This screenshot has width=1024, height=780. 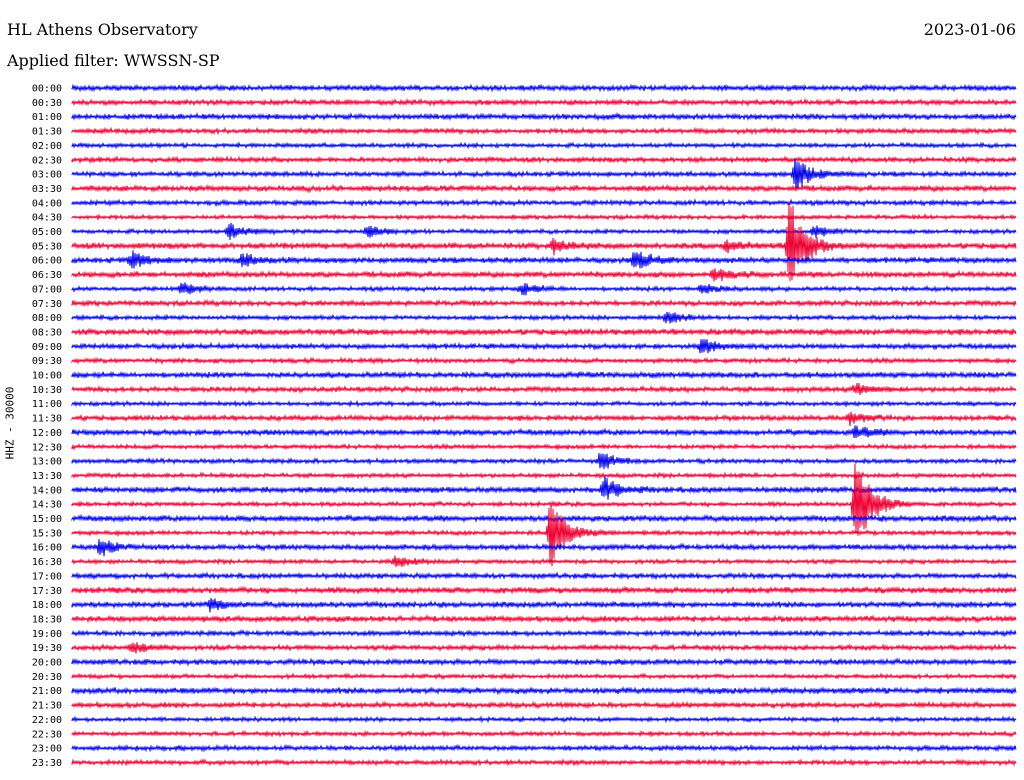 What do you see at coordinates (47, 562) in the screenshot?
I see `row-time-label: 16:30` at bounding box center [47, 562].